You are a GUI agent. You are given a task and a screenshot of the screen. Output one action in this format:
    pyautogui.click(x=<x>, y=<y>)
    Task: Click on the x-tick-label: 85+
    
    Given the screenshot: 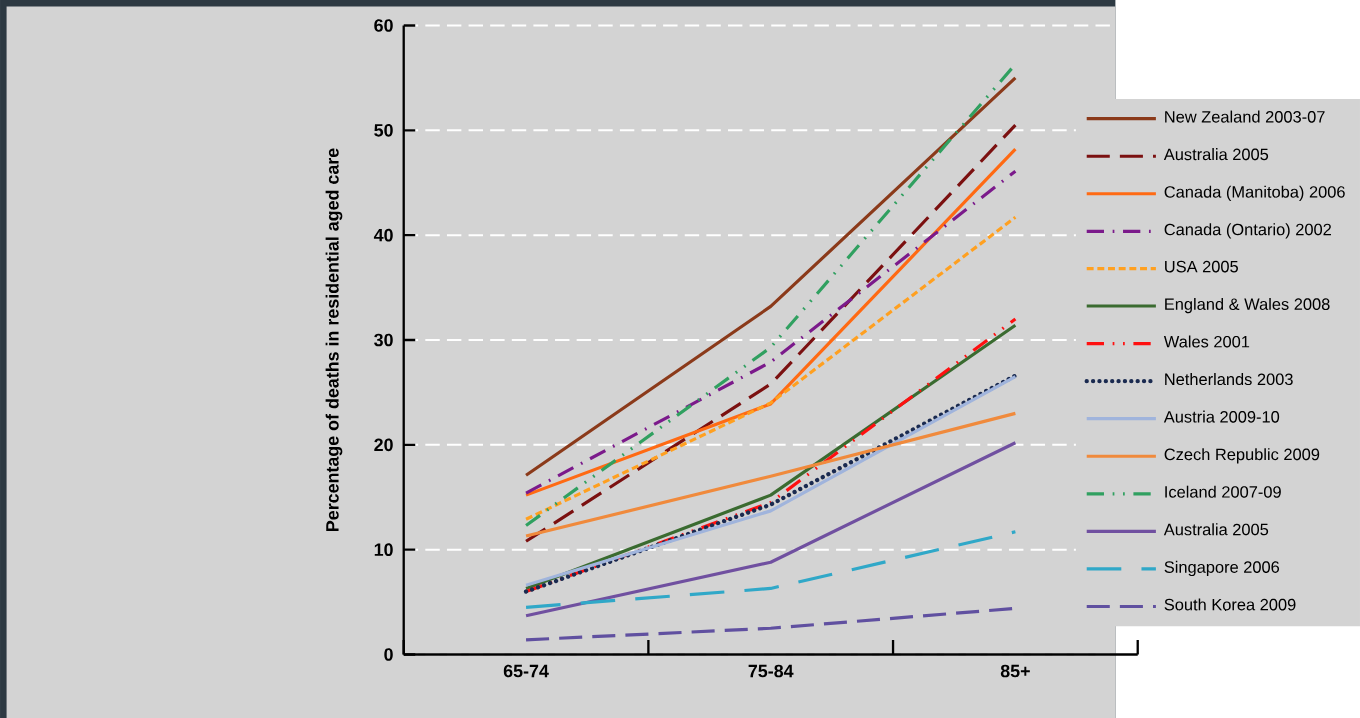 What is the action you would take?
    pyautogui.click(x=1015, y=671)
    